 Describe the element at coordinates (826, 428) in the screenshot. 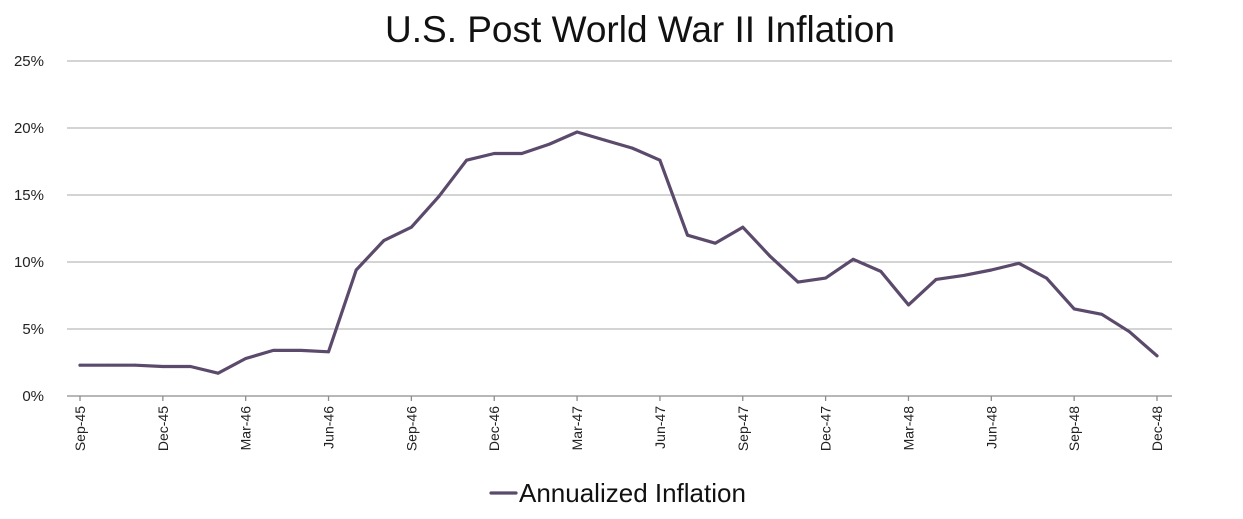

I see `x-tick-label: Dec-47` at that location.